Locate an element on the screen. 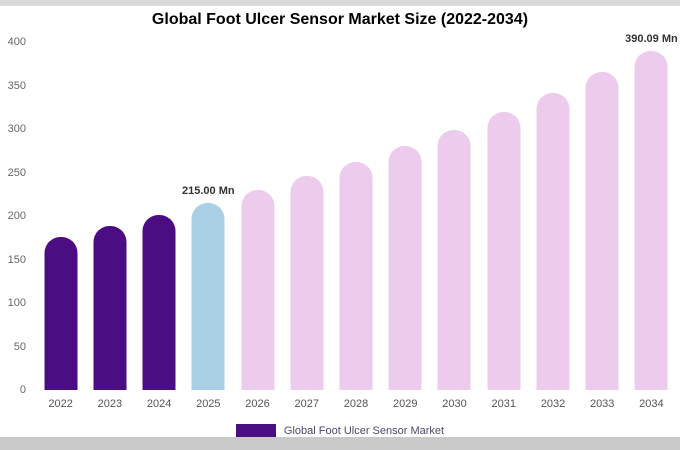 Image resolution: width=680 pixels, height=450 pixels. y-tick-label: 250 is located at coordinates (16, 172).